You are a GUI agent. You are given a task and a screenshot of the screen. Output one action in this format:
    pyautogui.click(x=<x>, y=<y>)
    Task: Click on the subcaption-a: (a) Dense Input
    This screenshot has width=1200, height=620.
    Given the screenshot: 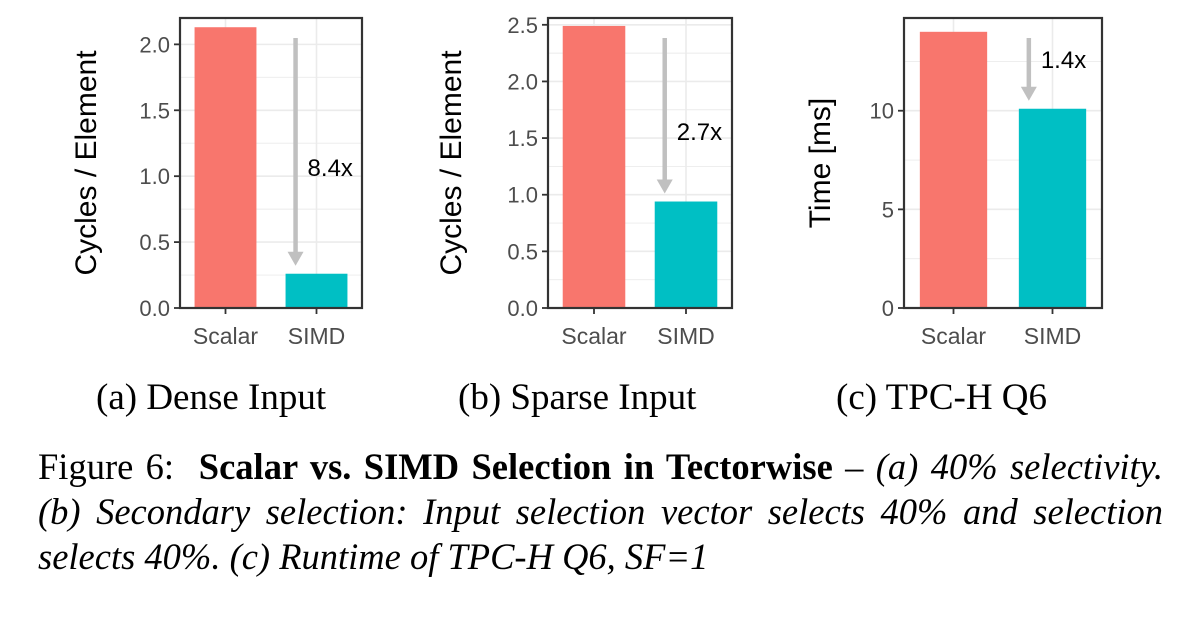 What is the action you would take?
    pyautogui.click(x=211, y=397)
    